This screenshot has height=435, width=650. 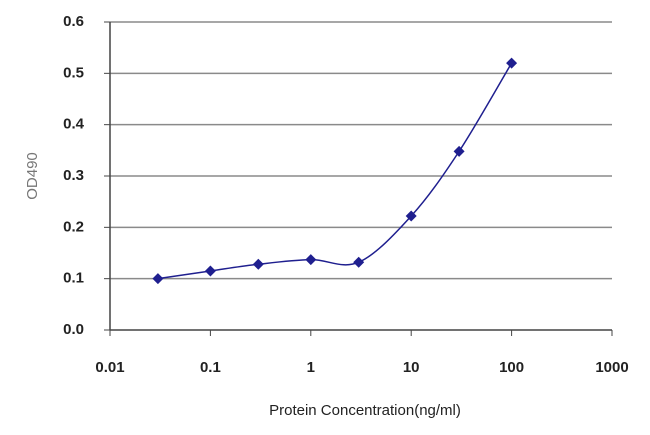 What do you see at coordinates (365, 410) in the screenshot?
I see `x-axis-label: Protein Concentration(ng/ml)` at bounding box center [365, 410].